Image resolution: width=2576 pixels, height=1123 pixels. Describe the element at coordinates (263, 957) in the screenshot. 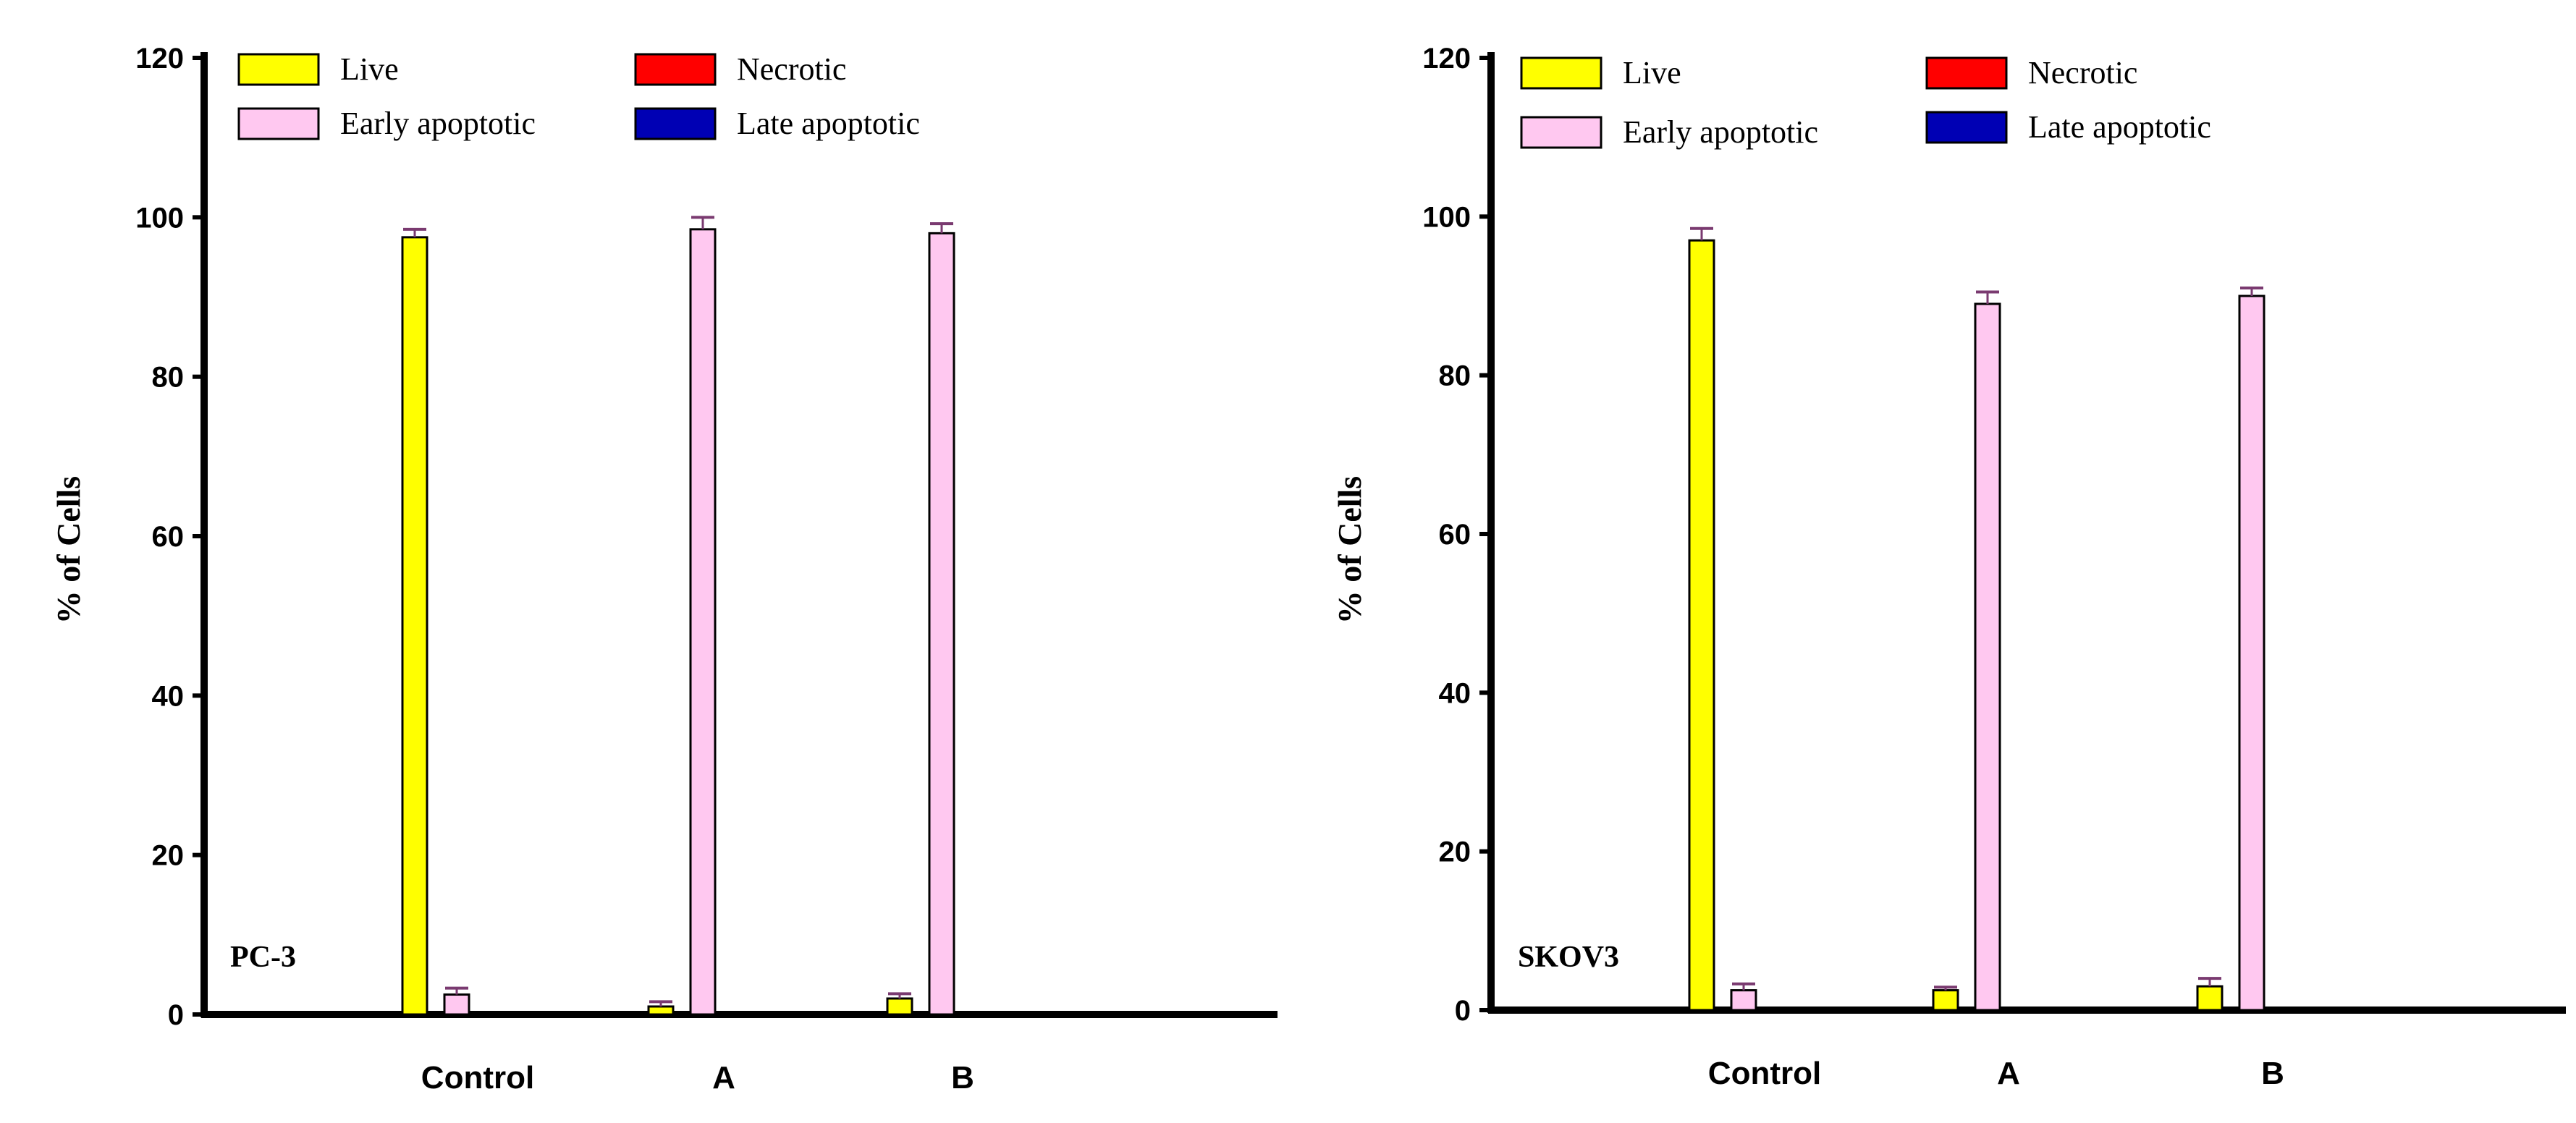

I see `panel-label: PC-3` at that location.